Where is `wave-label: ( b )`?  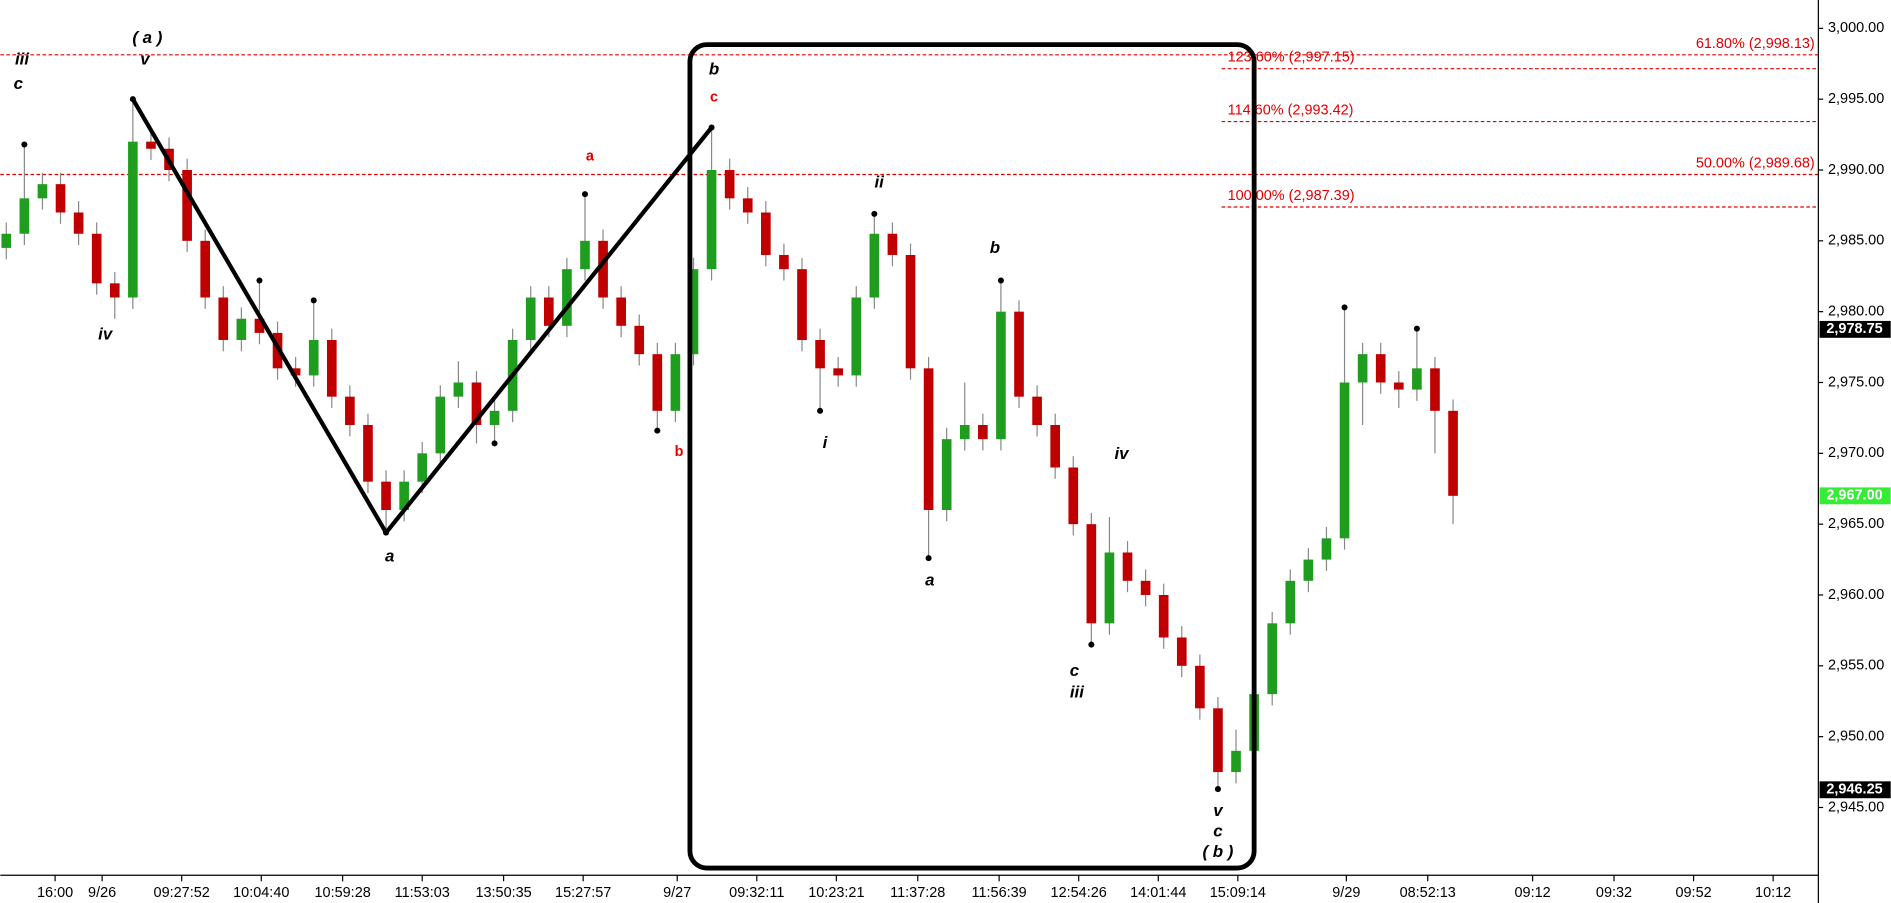
wave-label: ( b ) is located at coordinates (1218, 851).